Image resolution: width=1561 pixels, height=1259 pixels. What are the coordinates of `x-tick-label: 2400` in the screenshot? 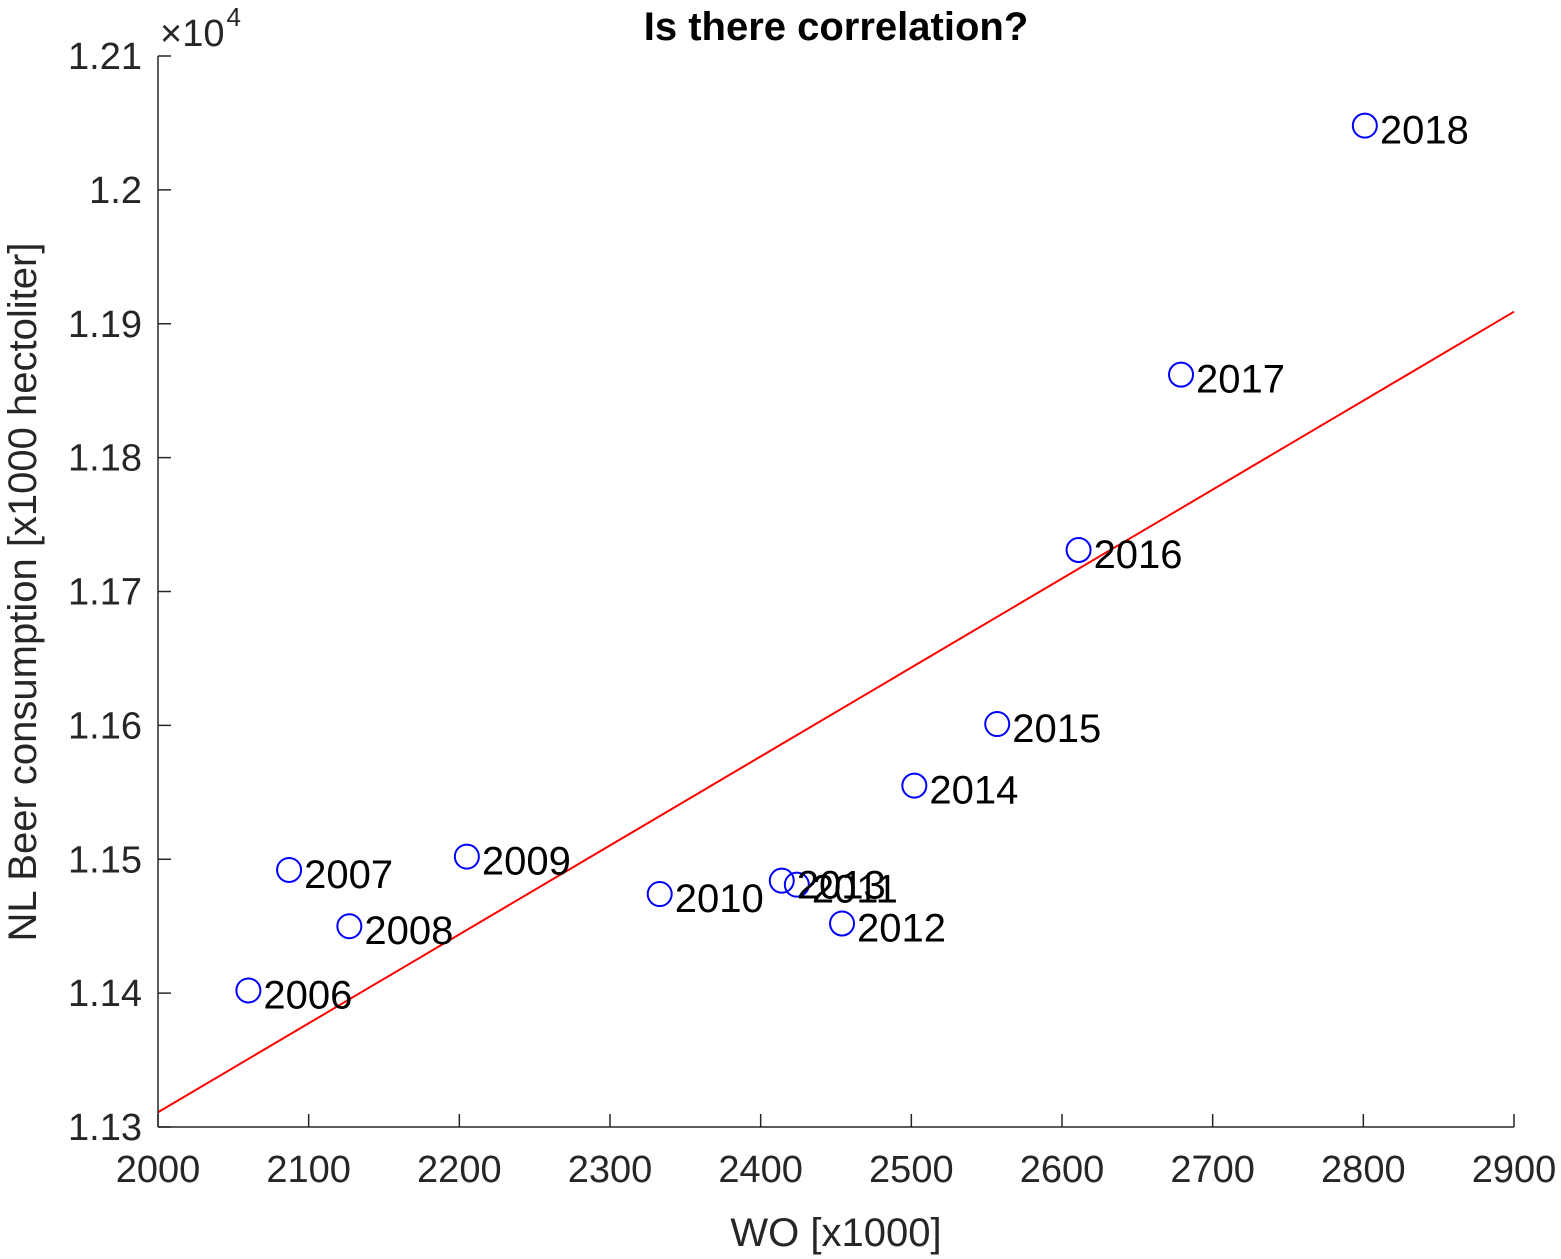 It's located at (760, 1170).